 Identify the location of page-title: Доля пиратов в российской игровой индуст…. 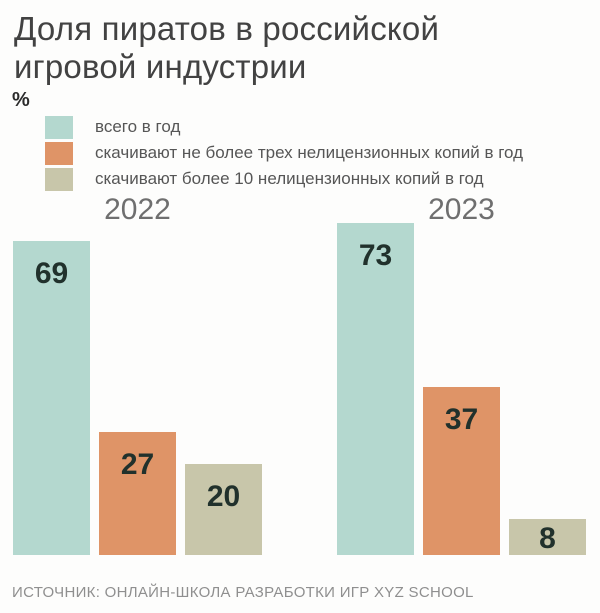
(226, 48).